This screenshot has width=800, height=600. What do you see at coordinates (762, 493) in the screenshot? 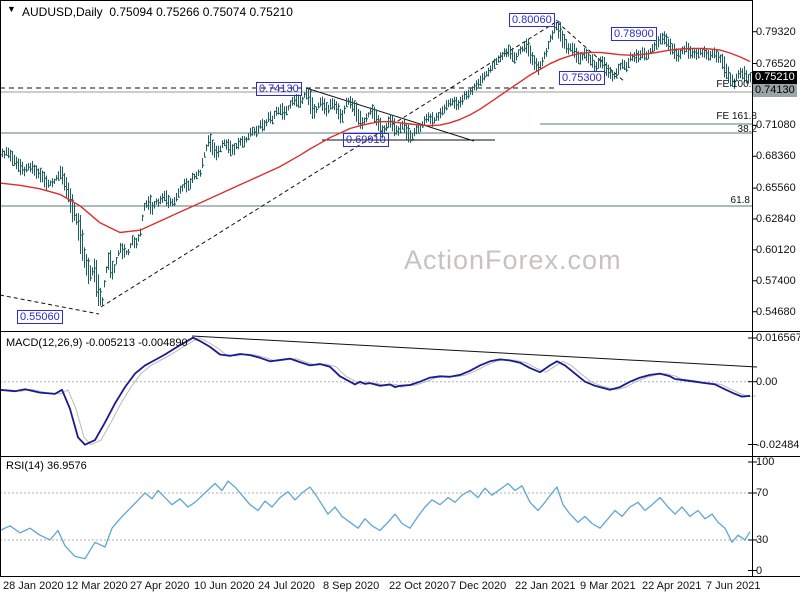
I see `rsi-axis-label: 70` at bounding box center [762, 493].